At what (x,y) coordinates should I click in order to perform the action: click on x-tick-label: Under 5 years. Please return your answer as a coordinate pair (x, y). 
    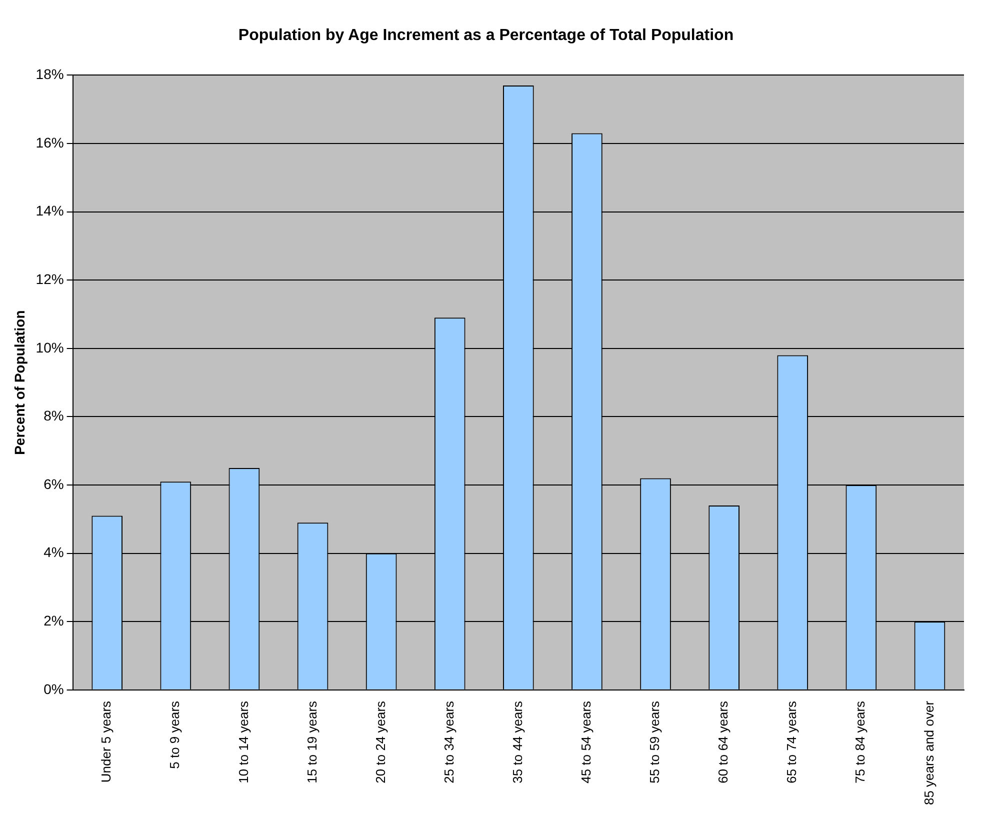
    Looking at the image, I should click on (106, 741).